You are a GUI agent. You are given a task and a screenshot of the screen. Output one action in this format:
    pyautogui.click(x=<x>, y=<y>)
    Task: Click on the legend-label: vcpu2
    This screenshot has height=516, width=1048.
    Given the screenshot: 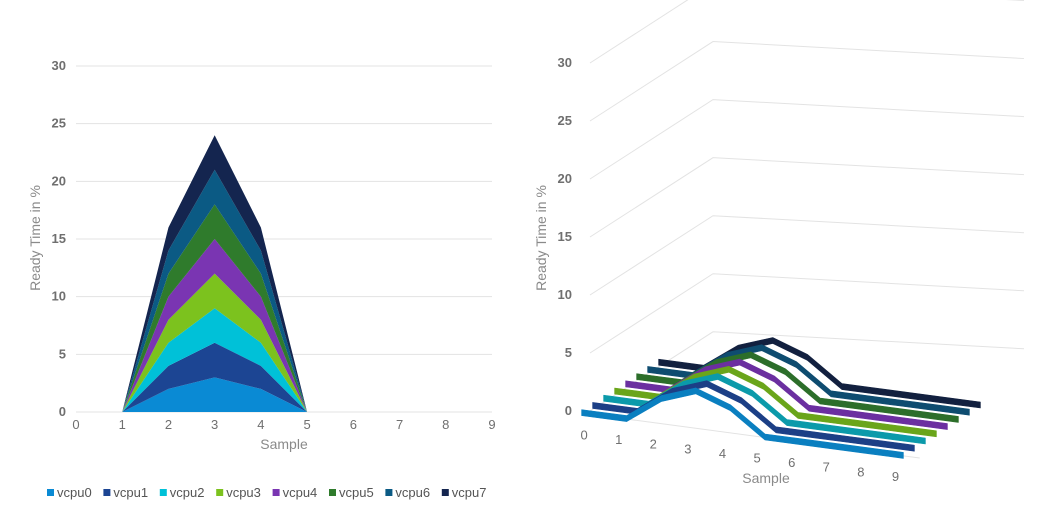 What is the action you would take?
    pyautogui.click(x=187, y=492)
    